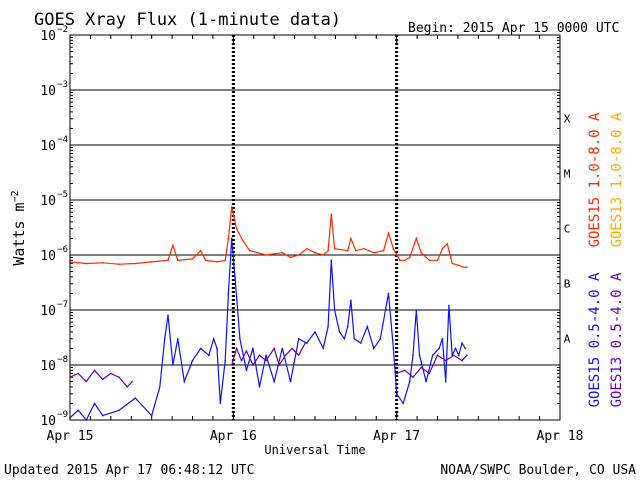  What do you see at coordinates (19, 233) in the screenshot?
I see `y-axis-title-text: Watts m` at bounding box center [19, 233].